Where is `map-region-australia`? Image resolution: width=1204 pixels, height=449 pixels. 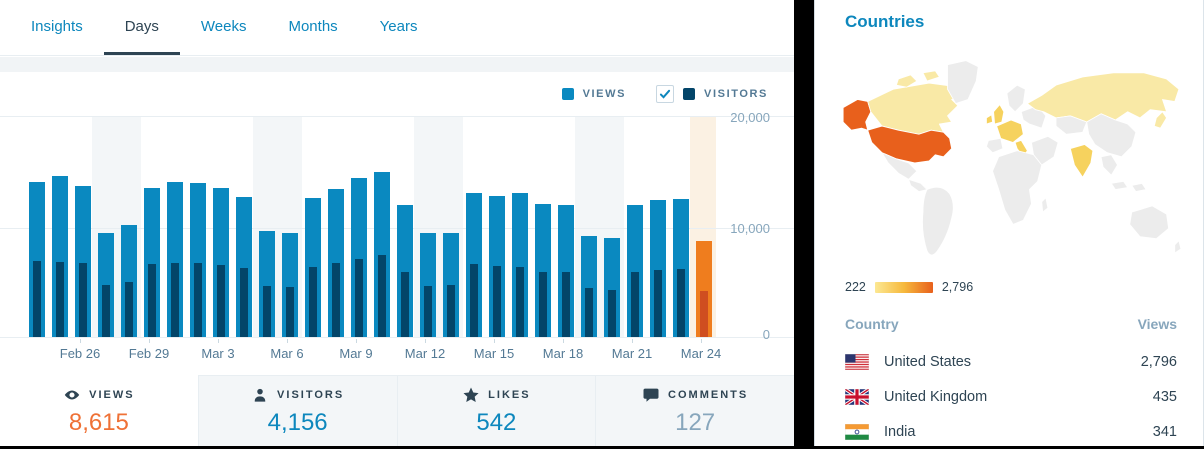
map-region-australia is located at coordinates (1149, 222).